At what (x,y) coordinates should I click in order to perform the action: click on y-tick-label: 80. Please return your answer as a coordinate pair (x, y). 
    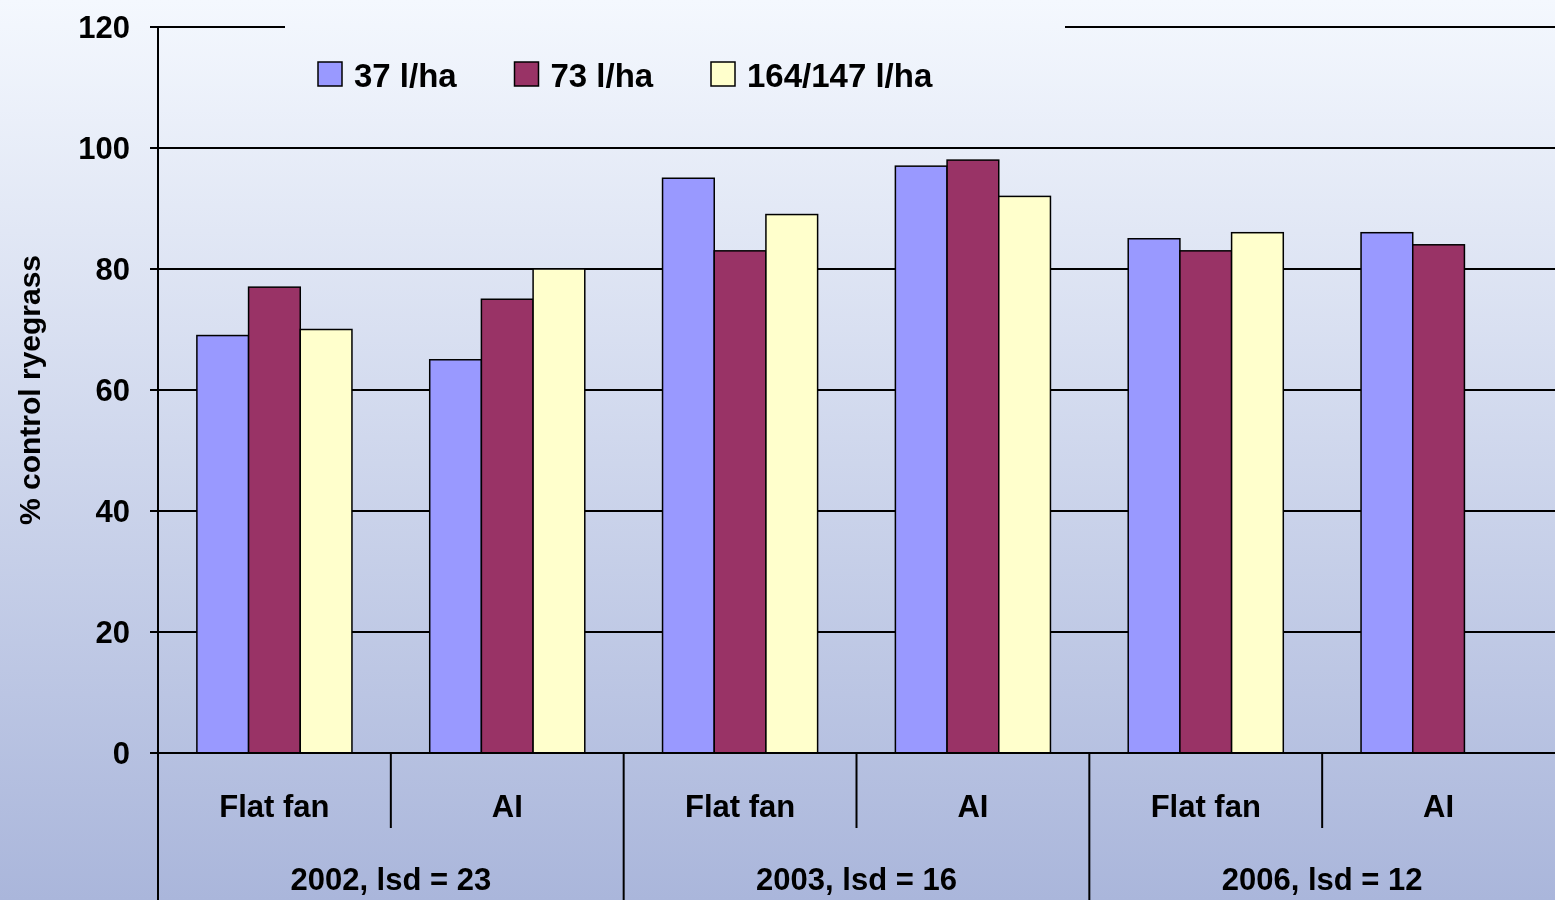
    Looking at the image, I should click on (112, 269).